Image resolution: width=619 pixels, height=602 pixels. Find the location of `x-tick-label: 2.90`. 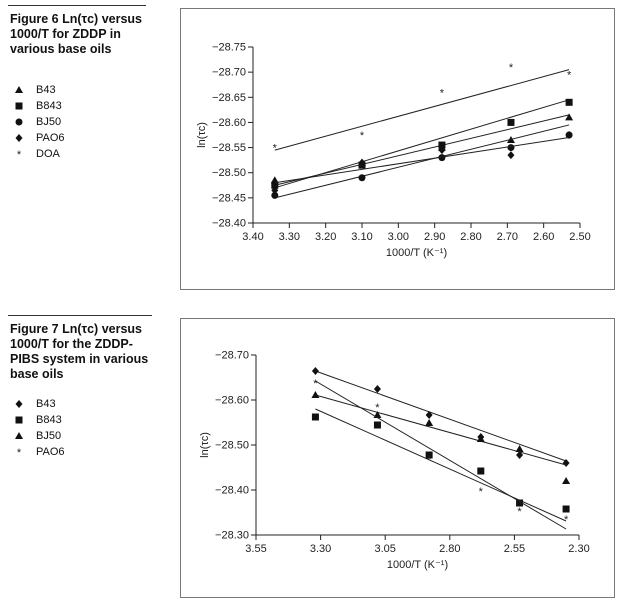

x-tick-label: 2.90 is located at coordinates (434, 237).